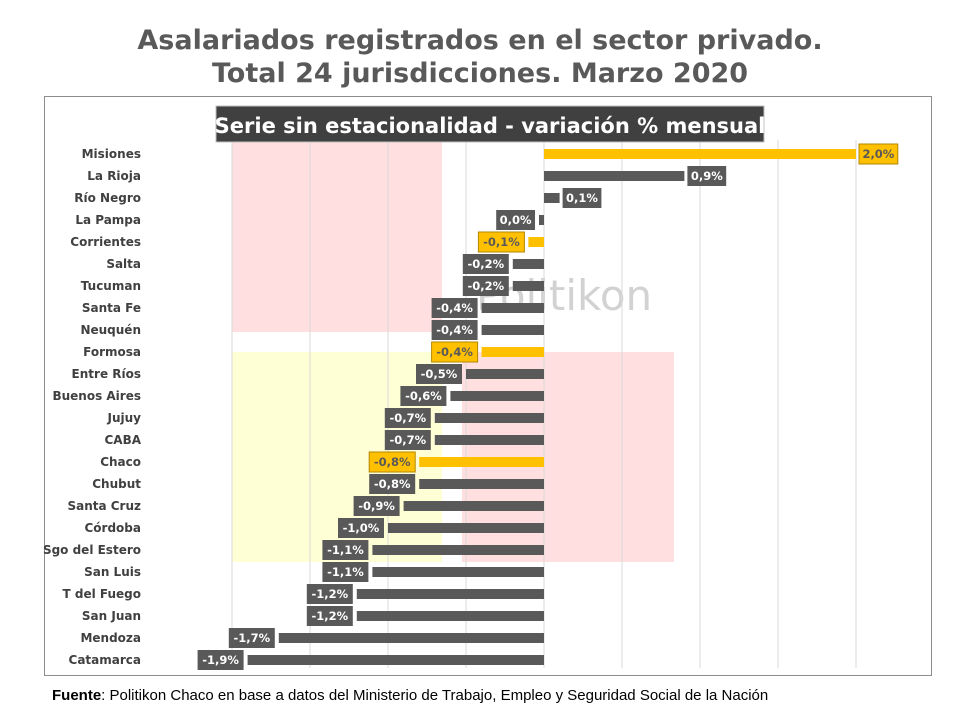 This screenshot has height=720, width=960. I want to click on category-label: Salta, so click(123, 264).